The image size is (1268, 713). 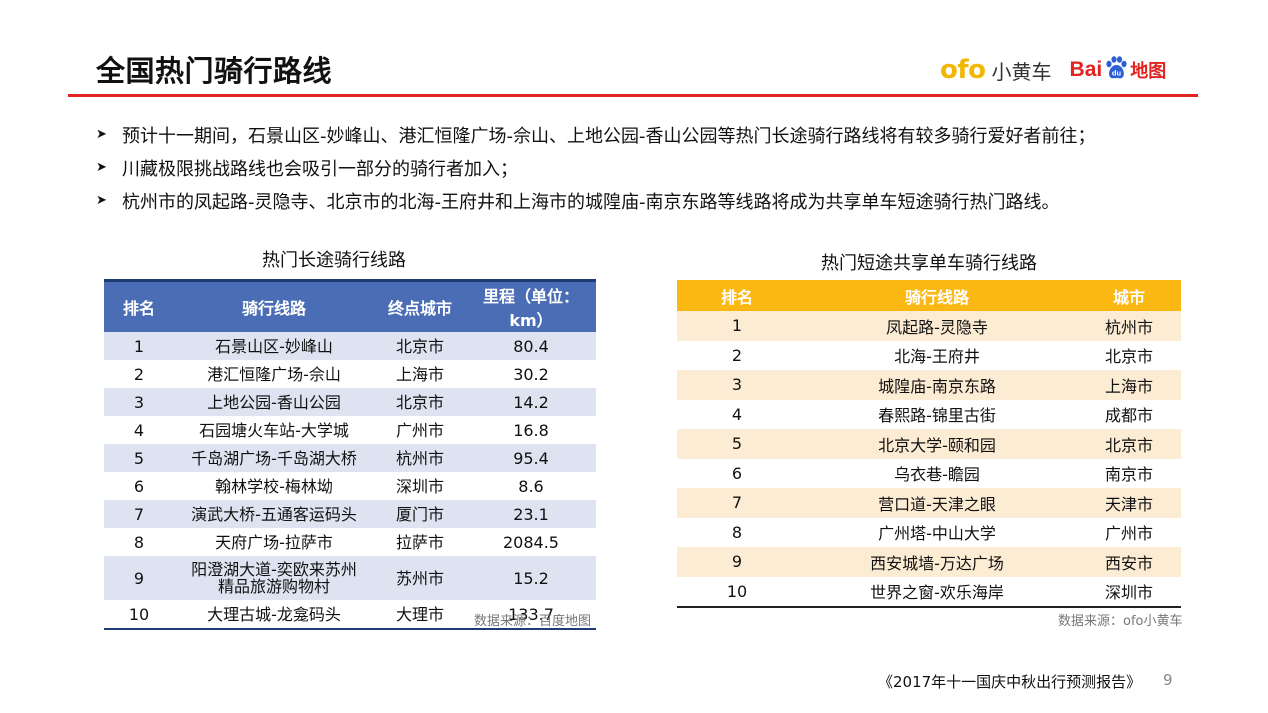 I want to click on city-cell: 成都市, so click(x=1129, y=414).